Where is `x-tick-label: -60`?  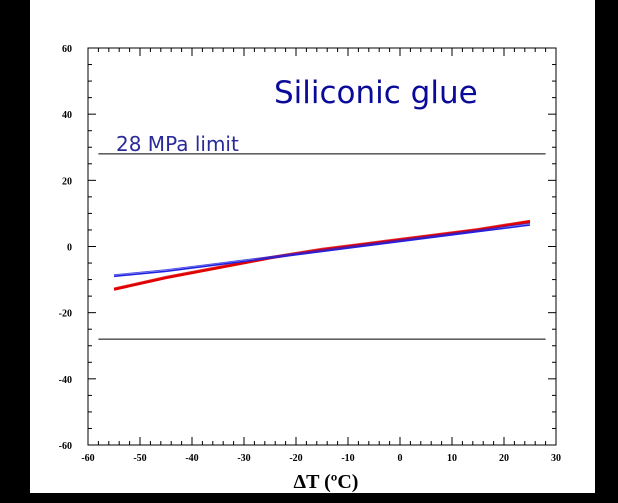 x-tick-label: -60 is located at coordinates (87, 458).